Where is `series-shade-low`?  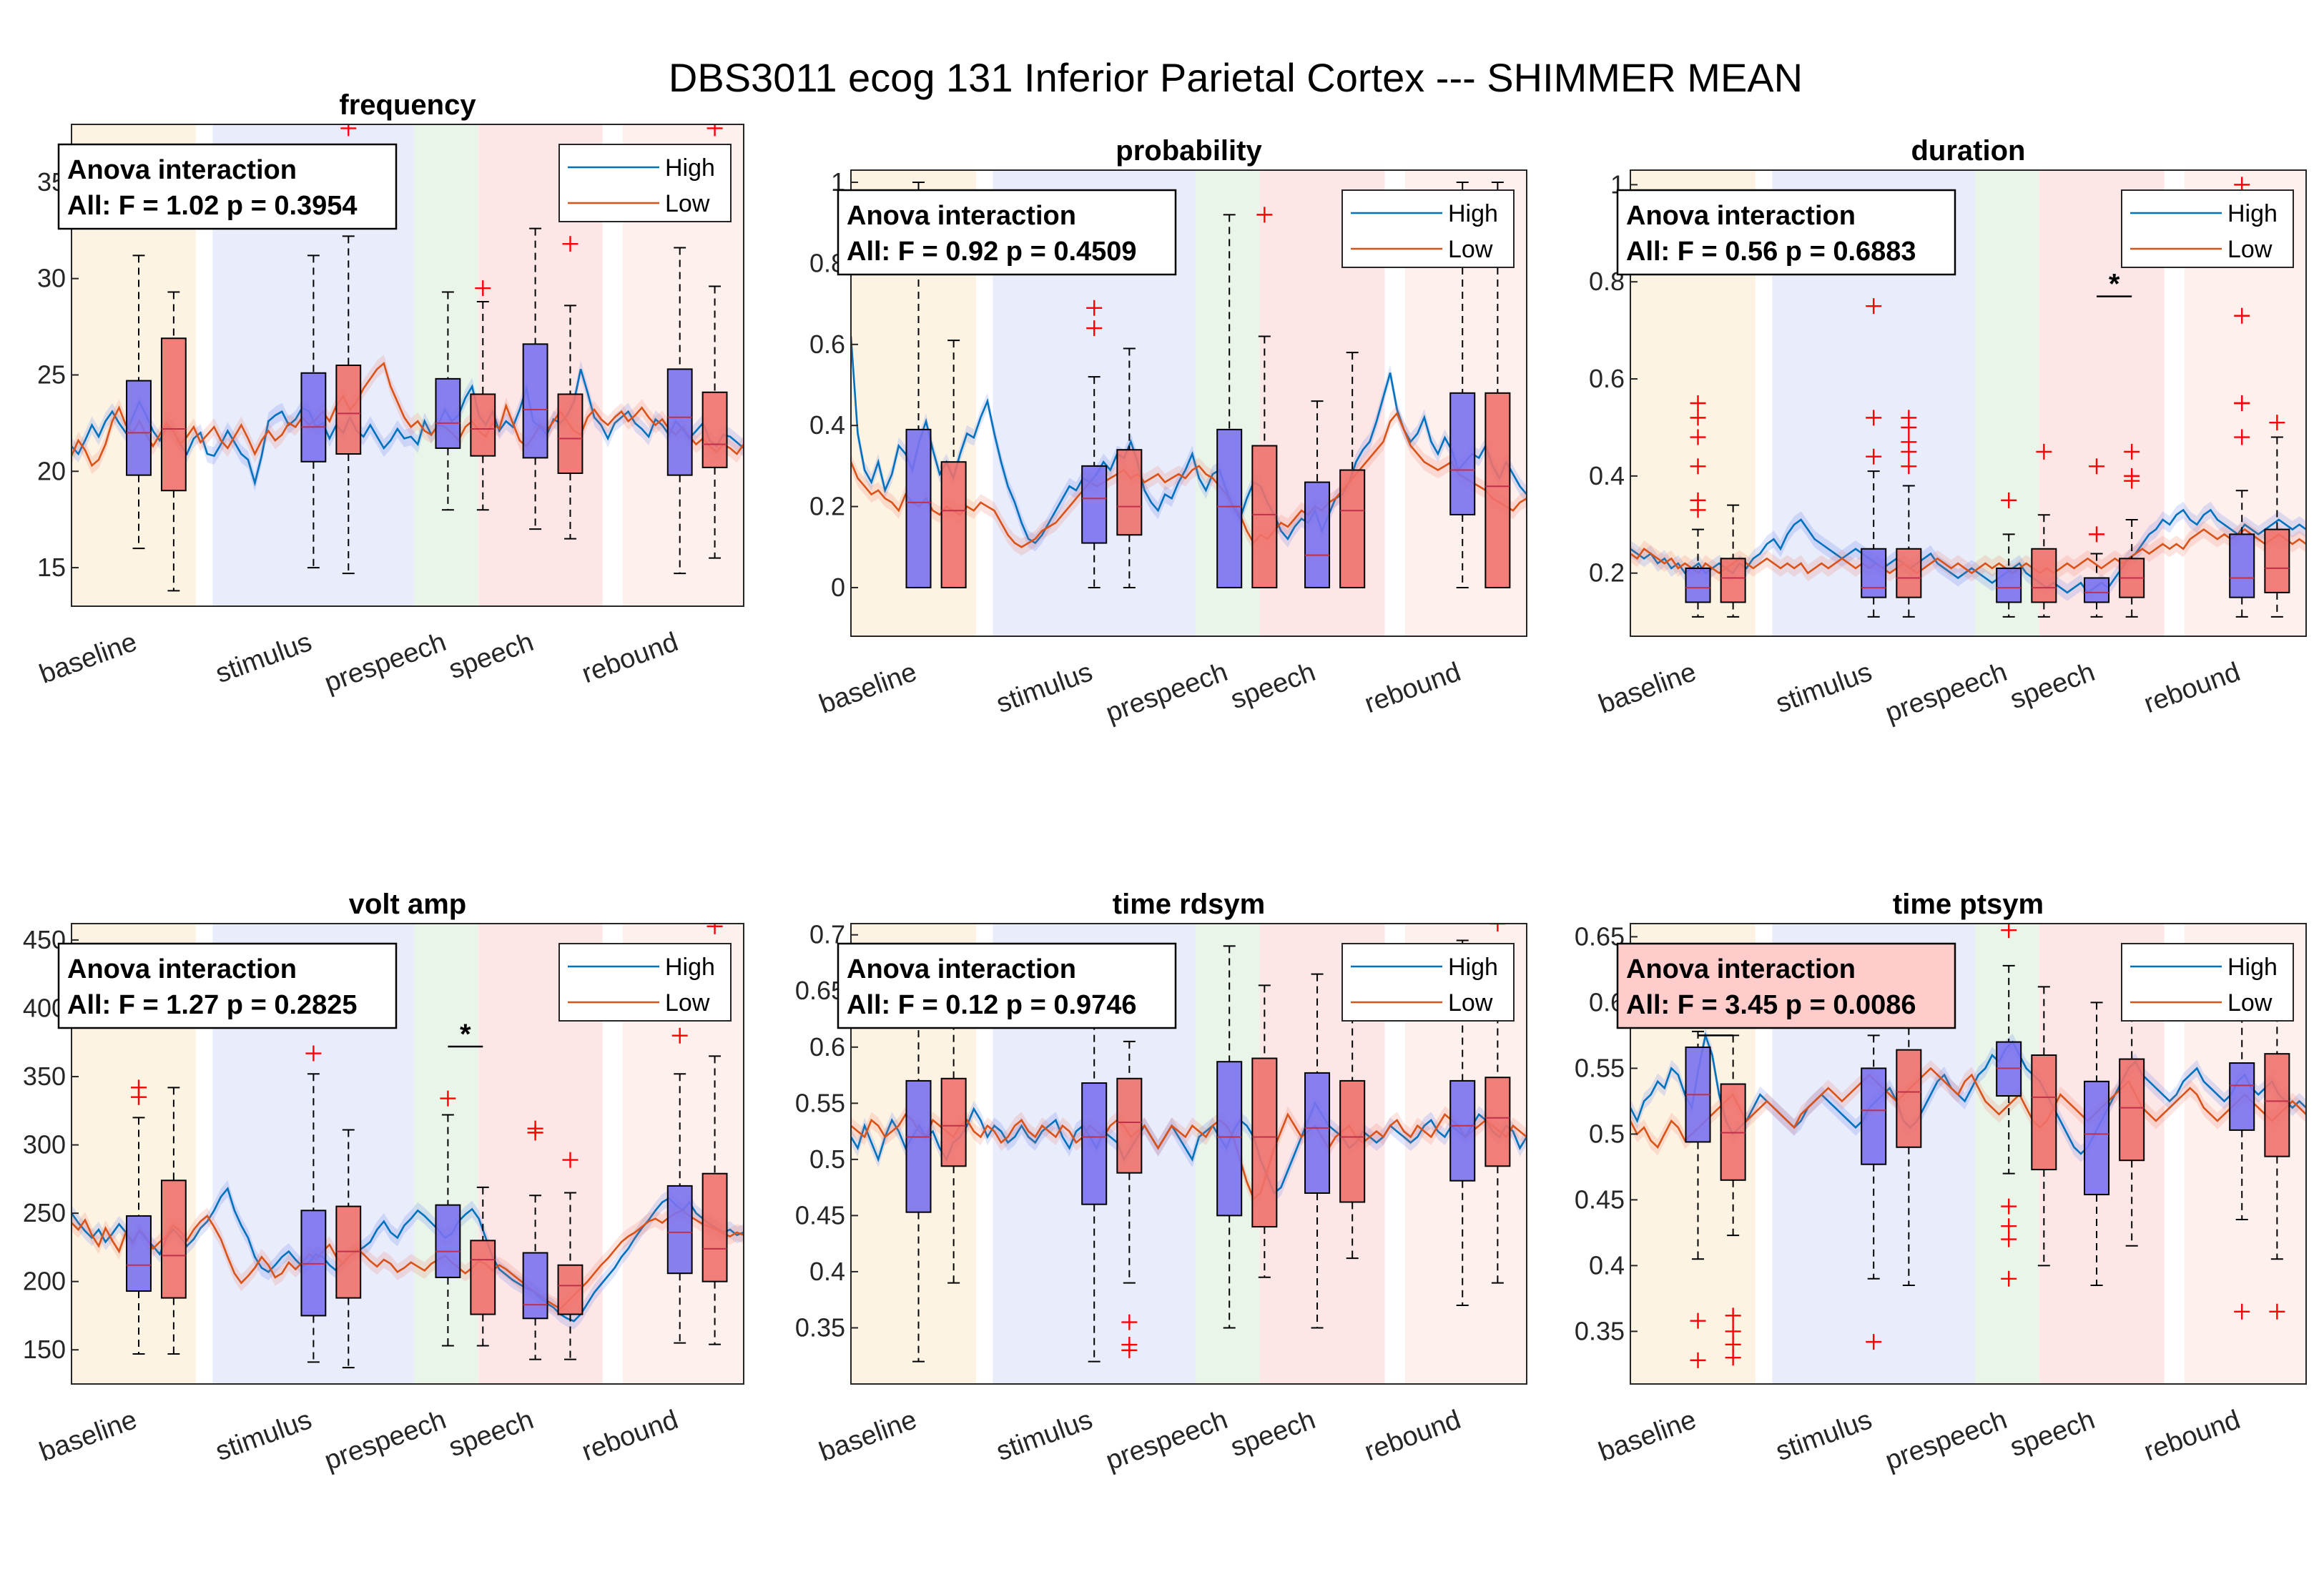 series-shade-low is located at coordinates (1968, 551).